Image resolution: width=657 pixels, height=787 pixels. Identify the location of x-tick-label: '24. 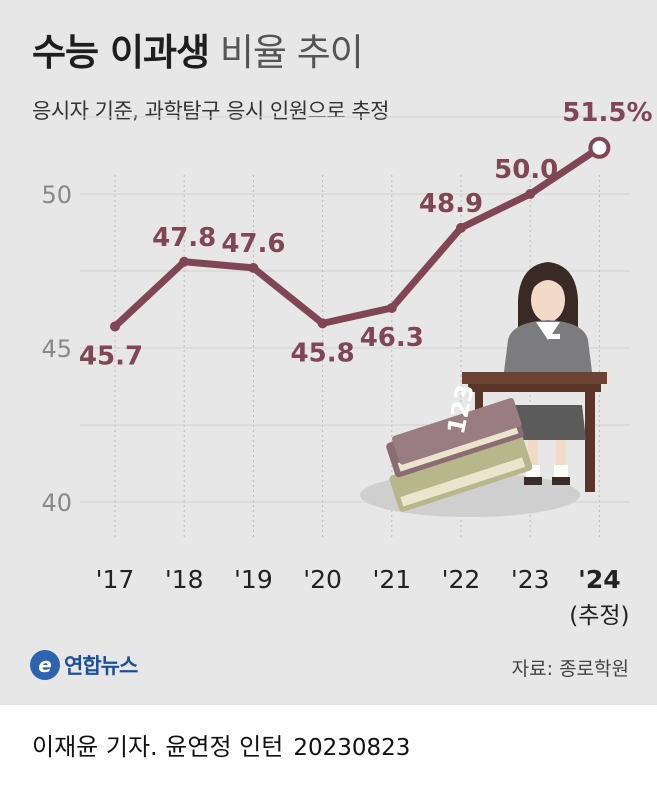
(599, 579).